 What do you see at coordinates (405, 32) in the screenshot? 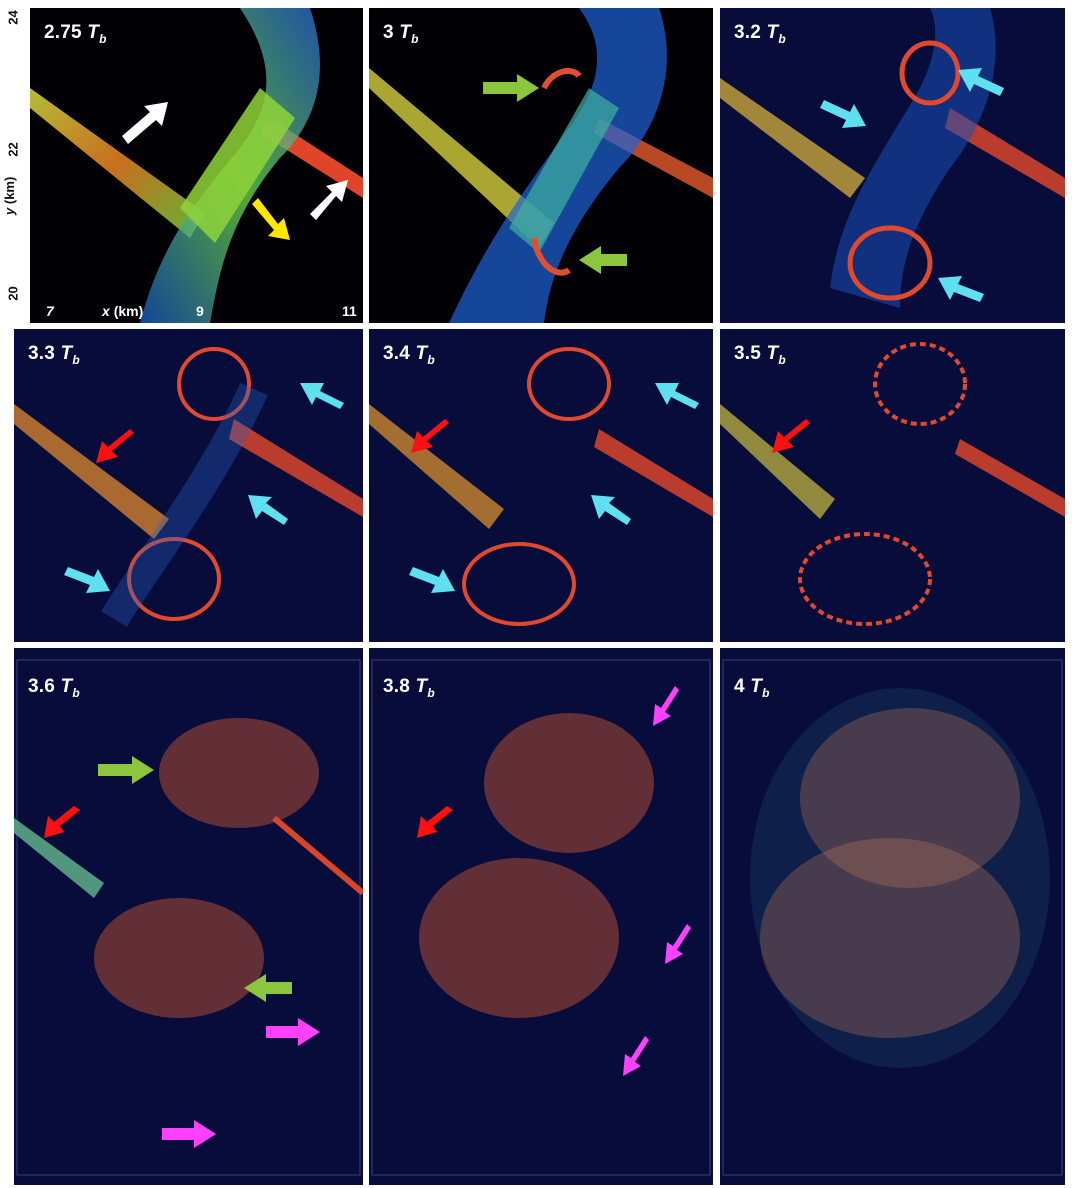
I see `panel-3-unit: T` at bounding box center [405, 32].